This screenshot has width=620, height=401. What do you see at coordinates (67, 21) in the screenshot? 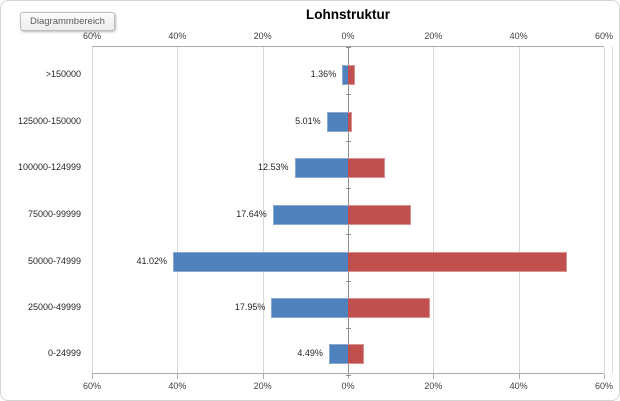
I see `chart-area-tooltip: Diagrammbereich` at bounding box center [67, 21].